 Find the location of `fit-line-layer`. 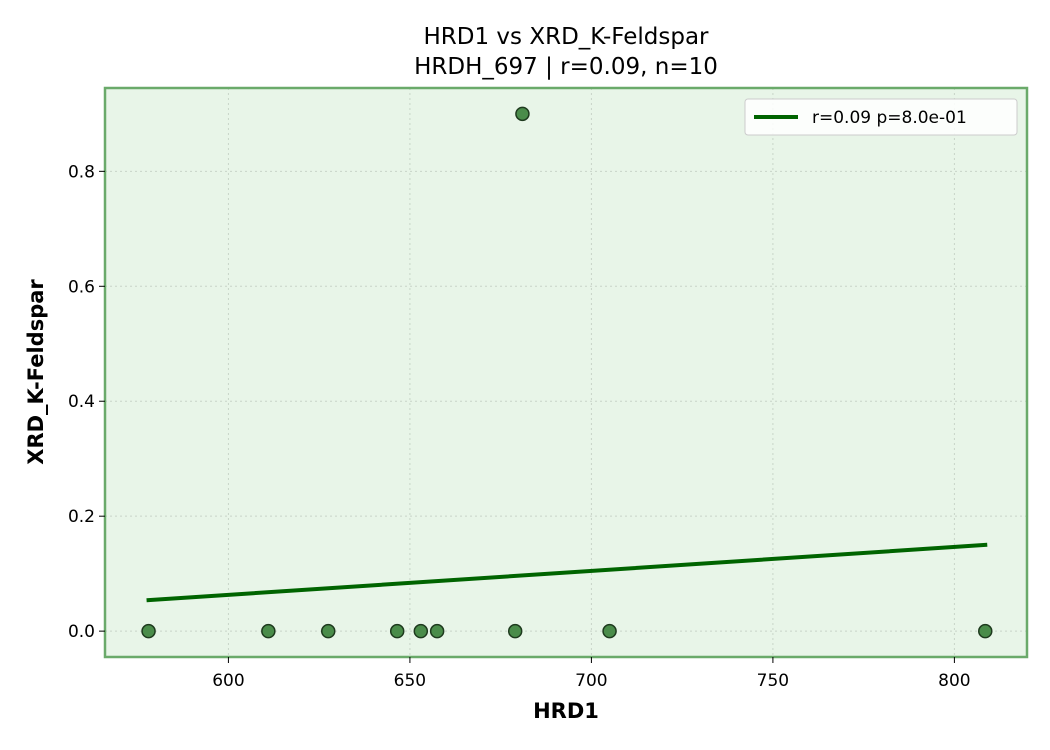

fit-line-layer is located at coordinates (567, 572).